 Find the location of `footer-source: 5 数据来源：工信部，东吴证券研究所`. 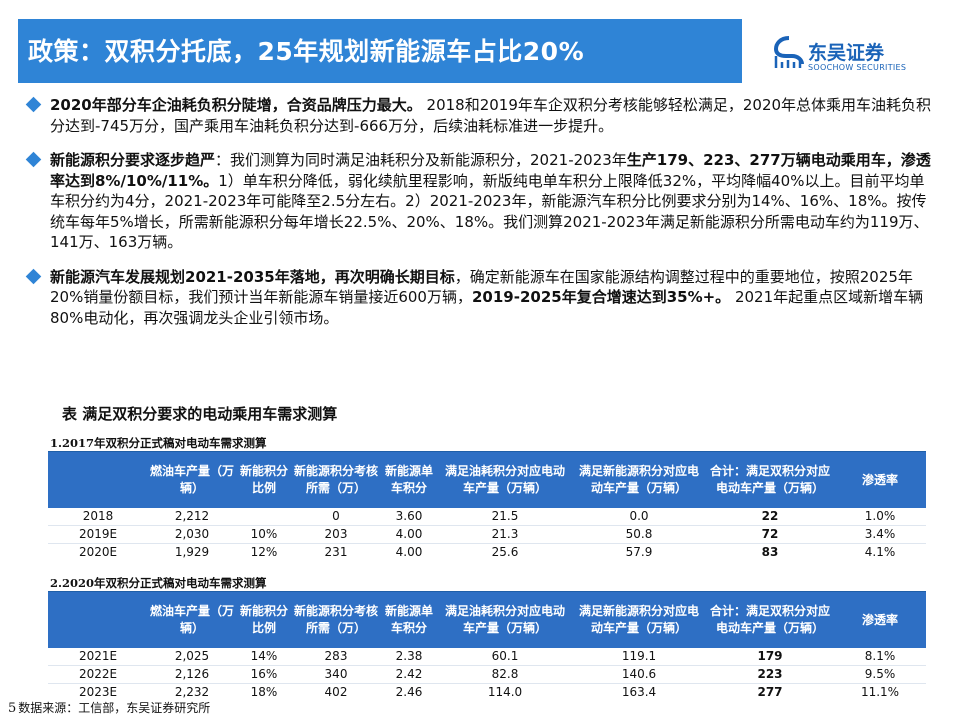

footer-source: 5 数据来源：工信部，东吴证券研究所 is located at coordinates (109, 707).